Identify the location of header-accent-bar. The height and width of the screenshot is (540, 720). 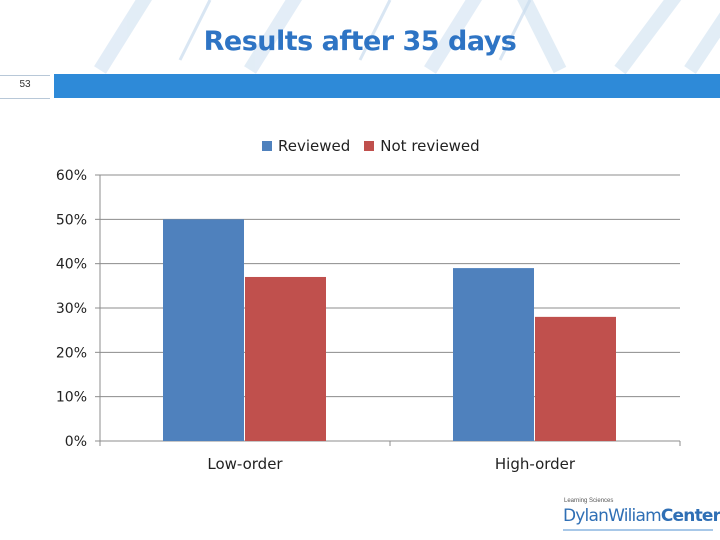
(387, 86).